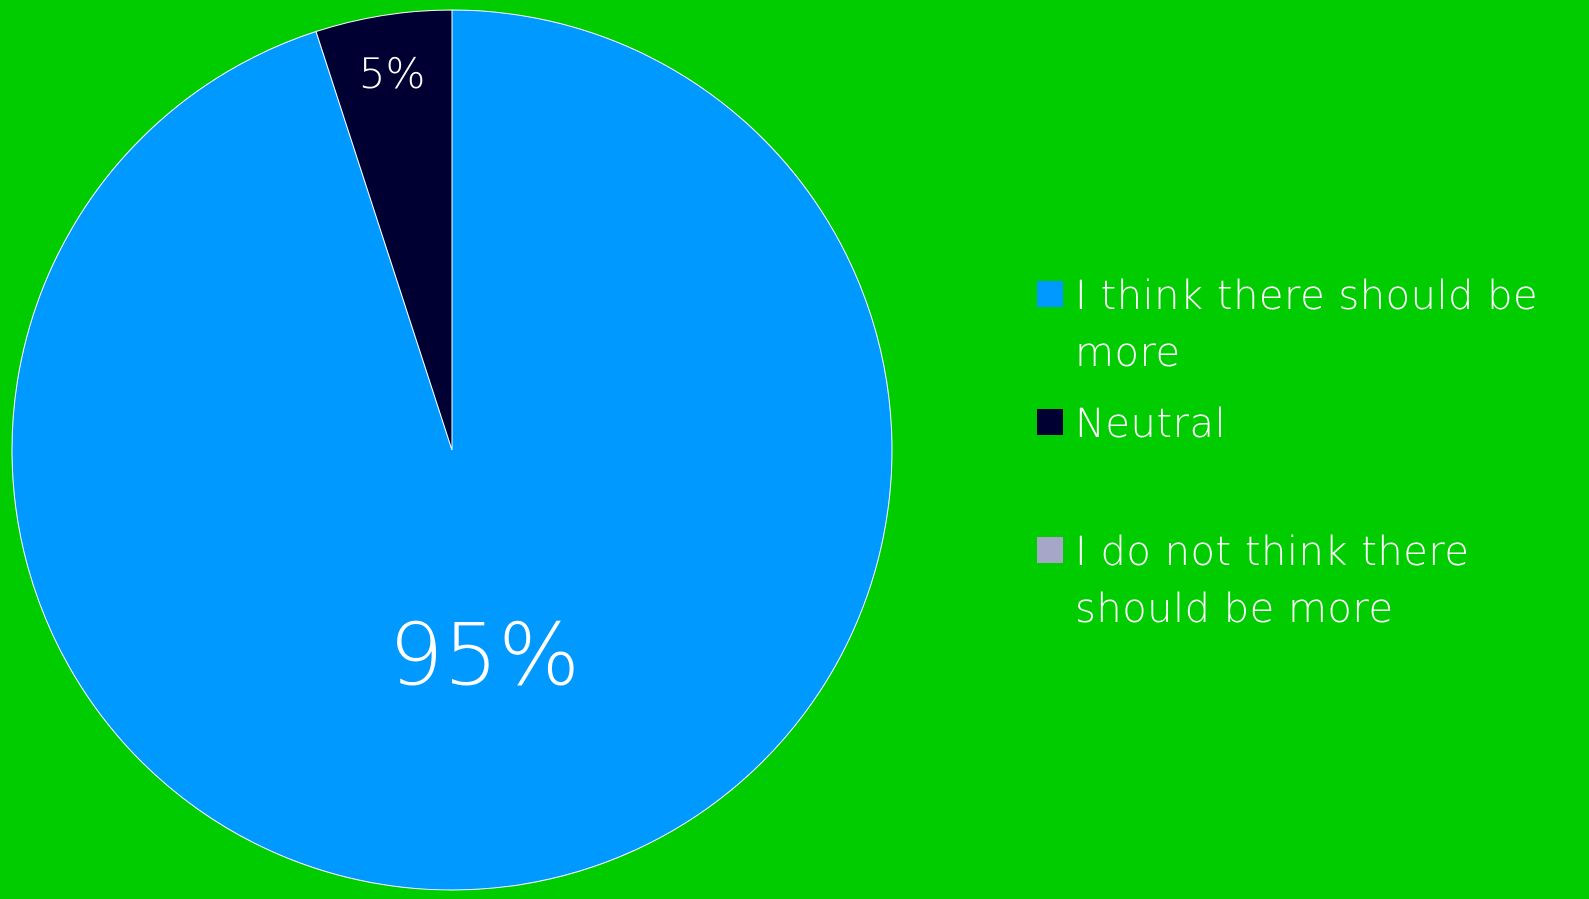 This screenshot has width=1589, height=899. What do you see at coordinates (469, 377) in the screenshot?
I see `pie-data-labels: 95% 5%` at bounding box center [469, 377].